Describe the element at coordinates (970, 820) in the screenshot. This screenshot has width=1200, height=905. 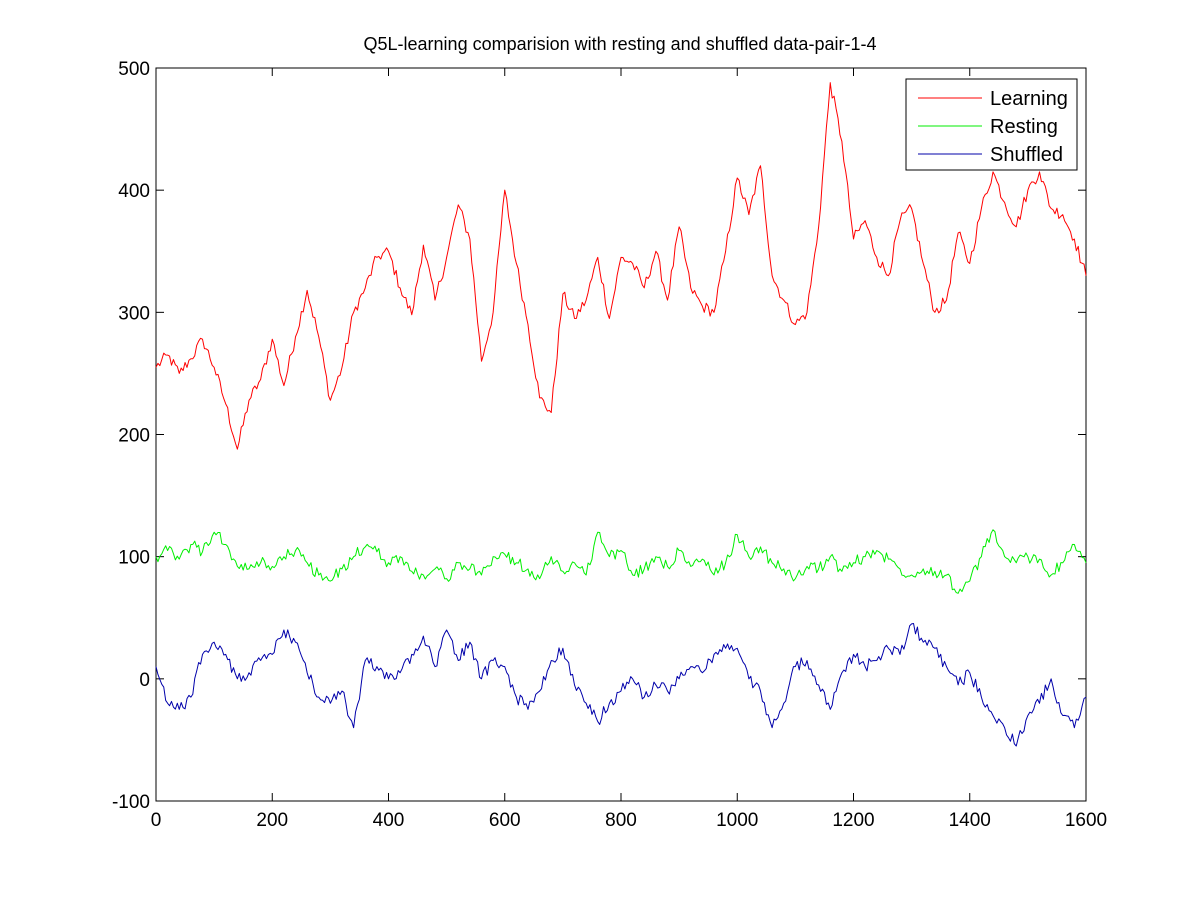
I see `x-tick-label: 1400` at that location.